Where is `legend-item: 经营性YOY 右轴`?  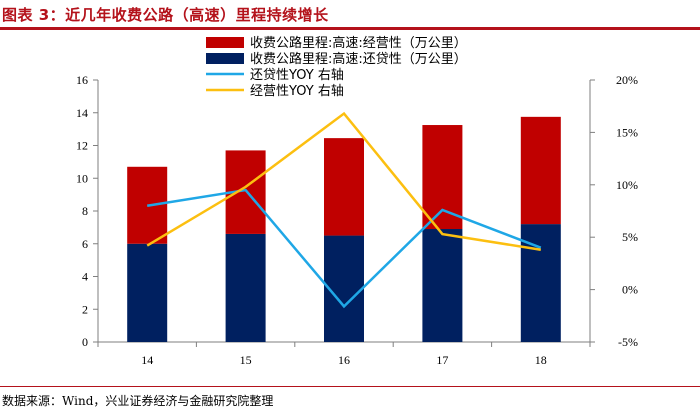
legend-item: 经营性YOY 右轴 is located at coordinates (275, 91).